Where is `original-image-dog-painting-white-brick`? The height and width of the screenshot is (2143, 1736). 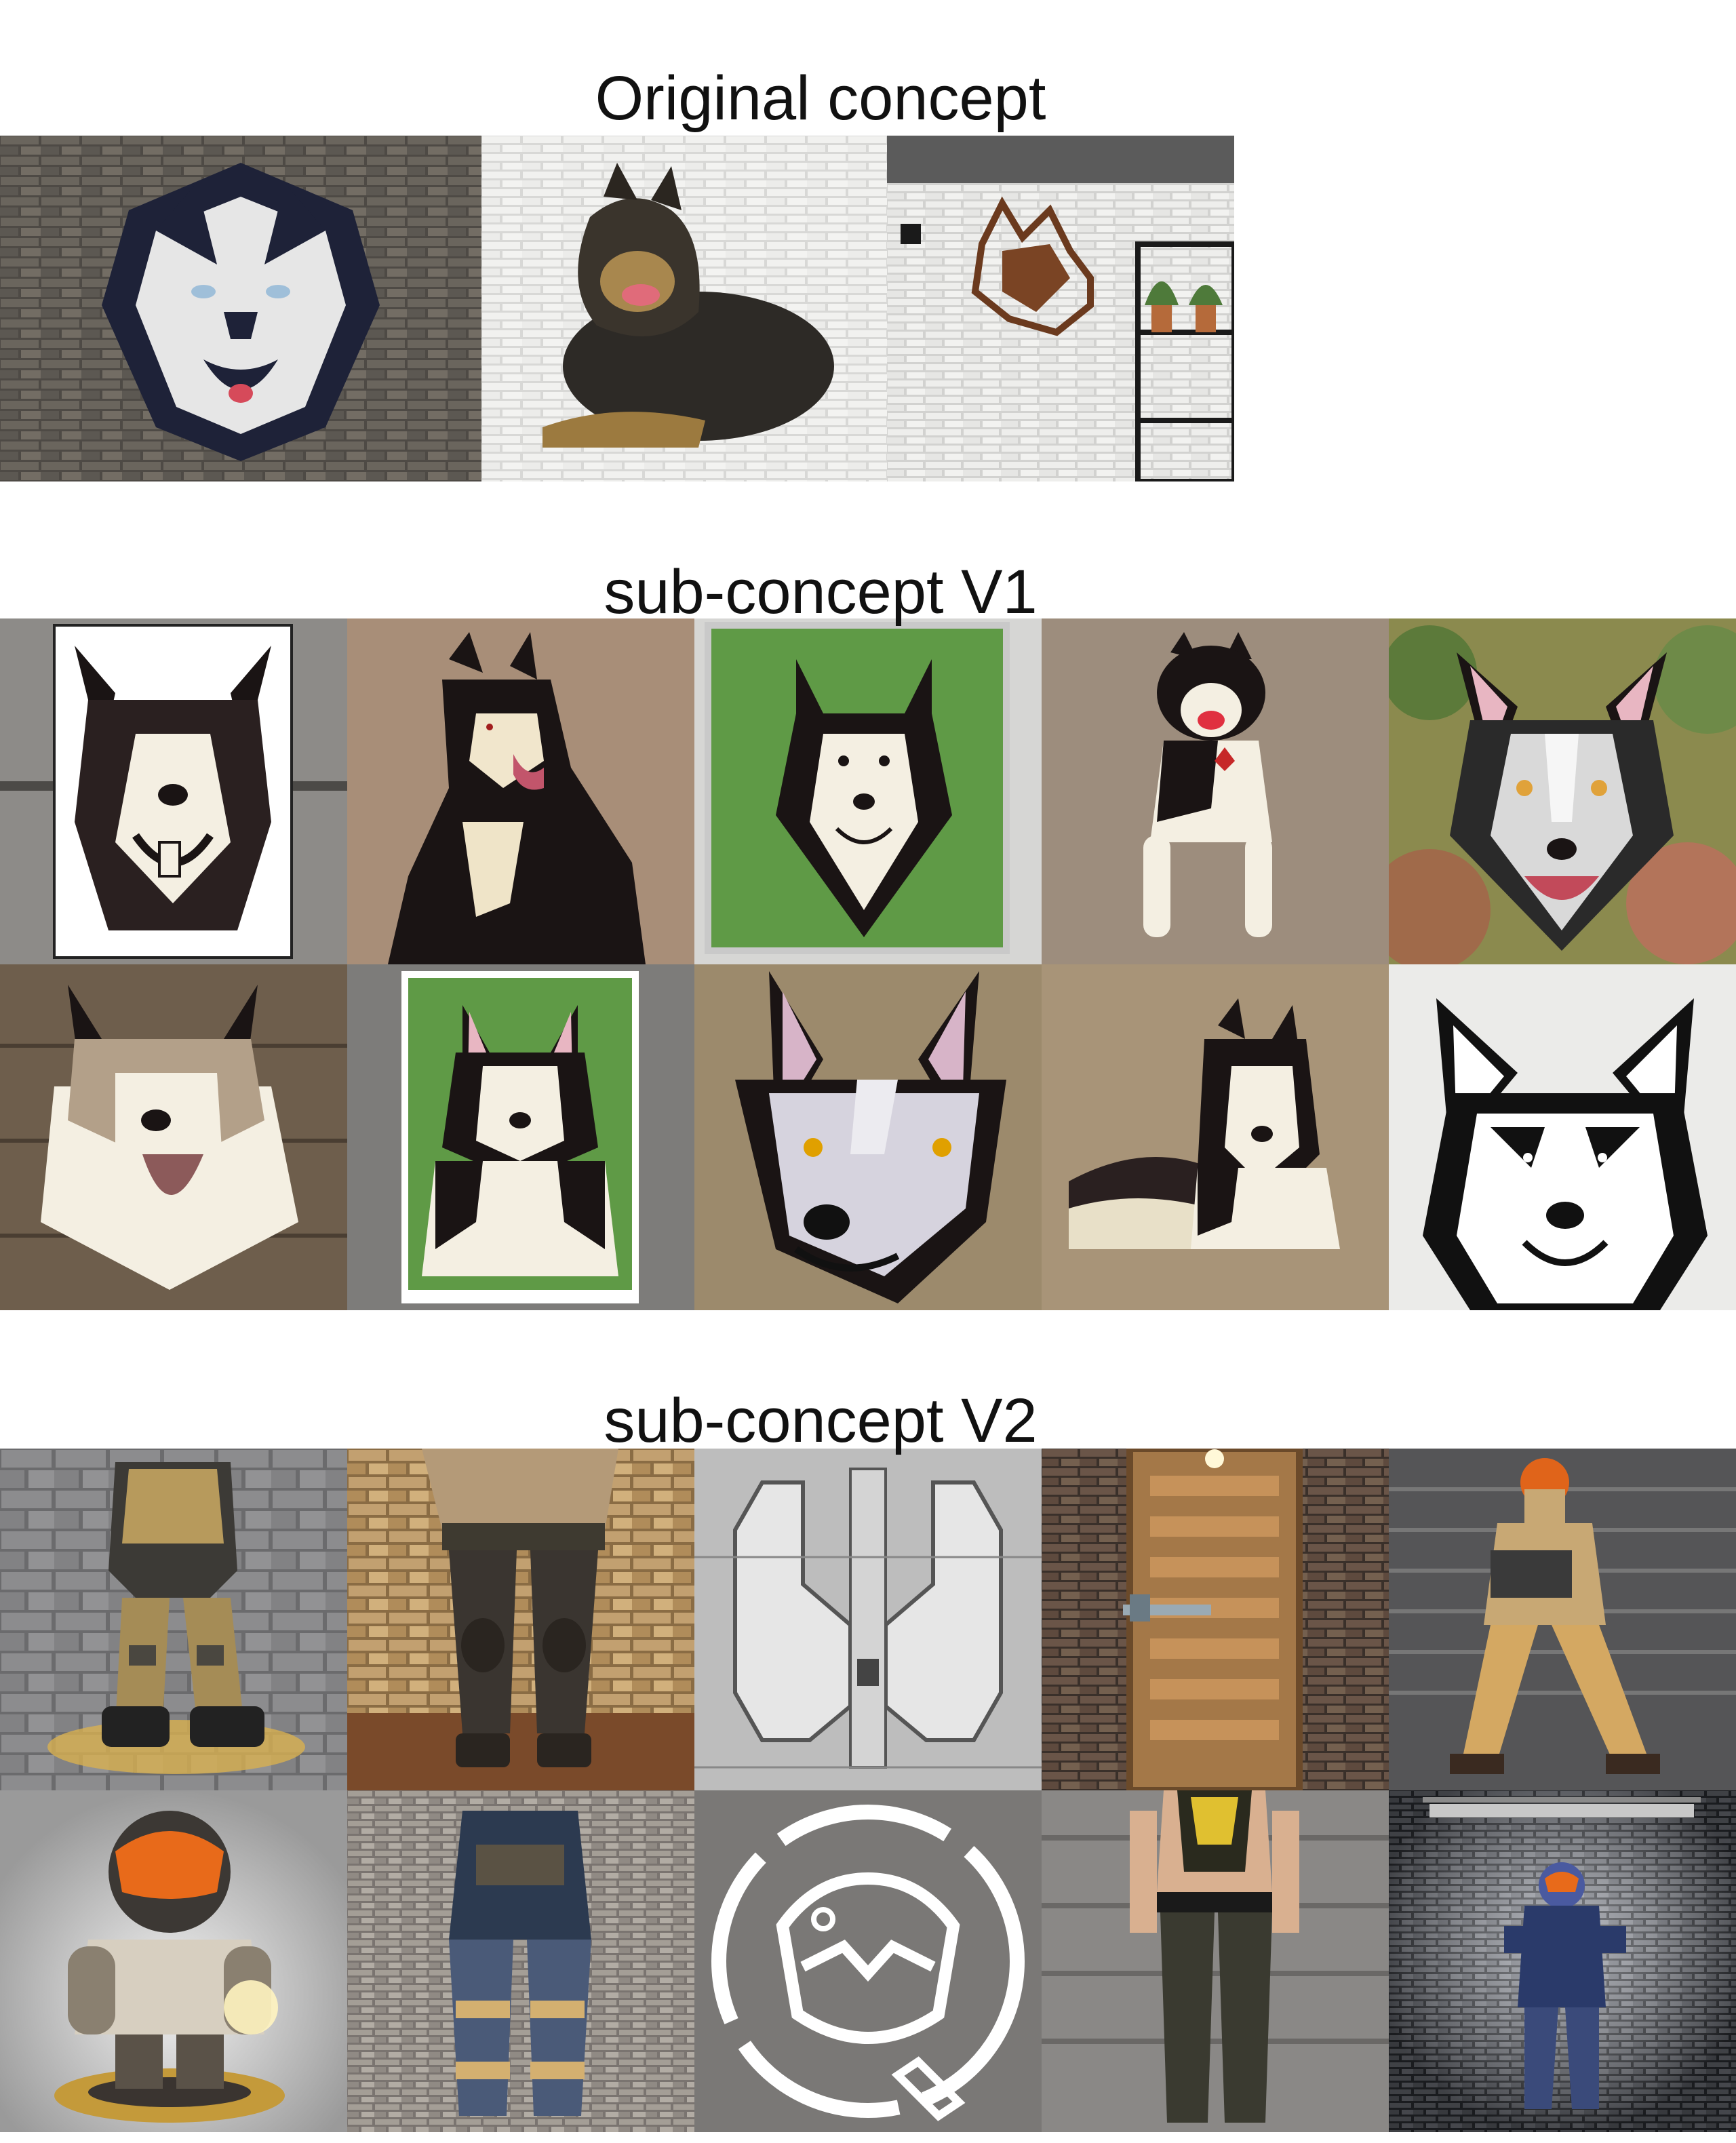 original-image-dog-painting-white-brick is located at coordinates (684, 308).